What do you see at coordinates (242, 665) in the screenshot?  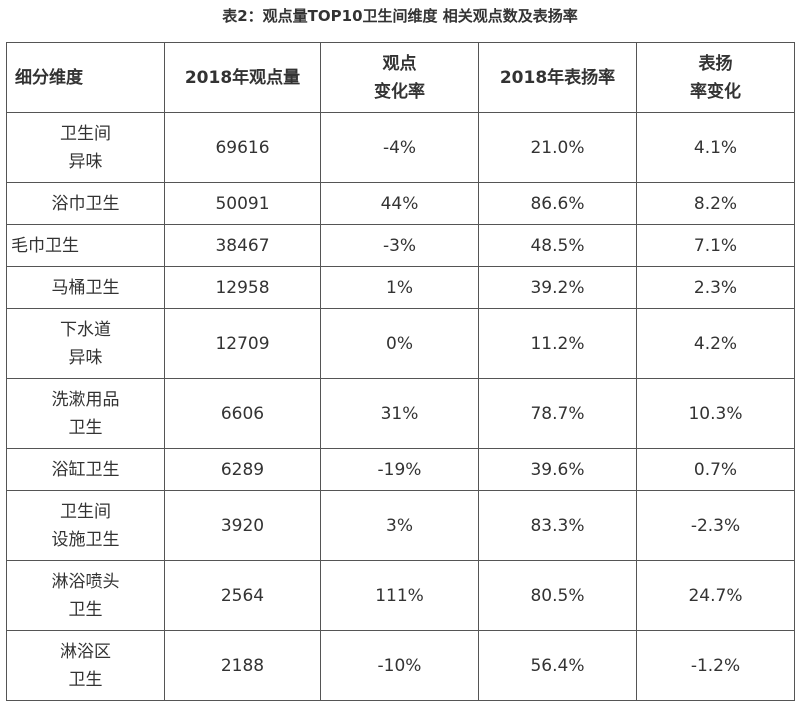 I see `cell-volume: 2188` at bounding box center [242, 665].